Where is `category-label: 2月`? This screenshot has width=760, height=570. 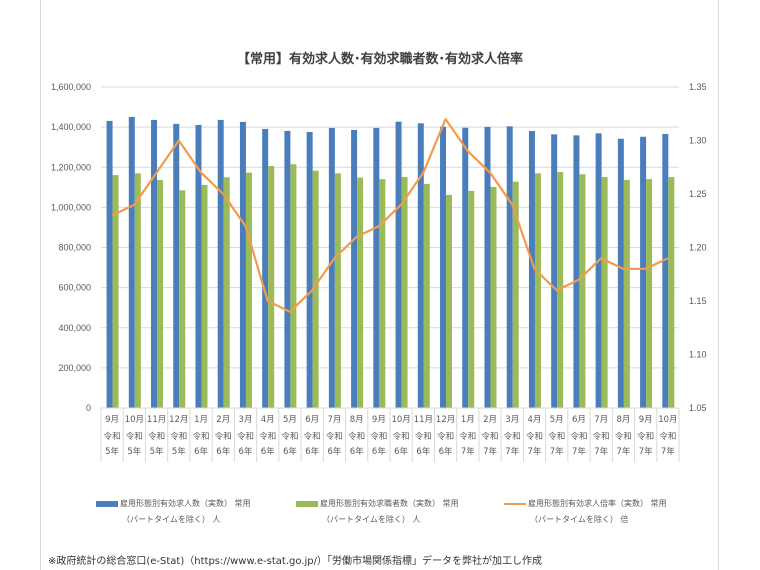 category-label: 2月 is located at coordinates (490, 420).